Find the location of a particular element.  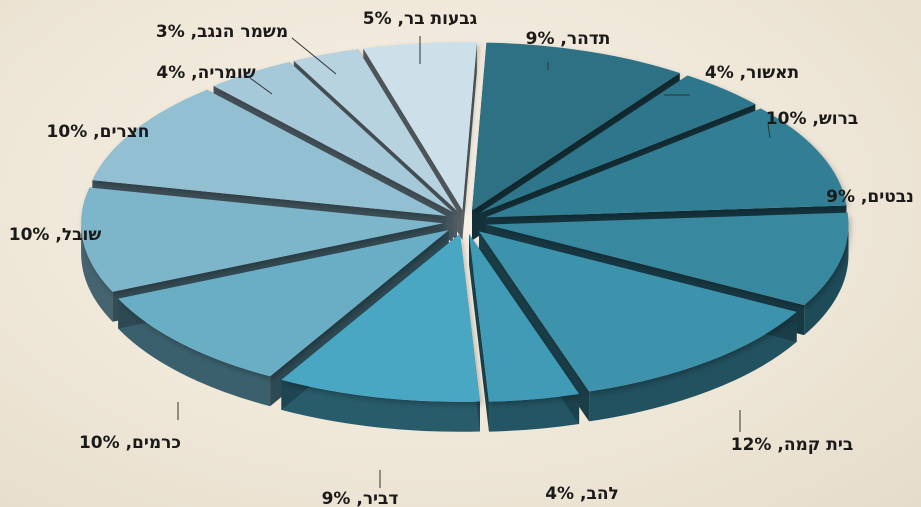

slice-label: תדהר, 9% is located at coordinates (568, 39).